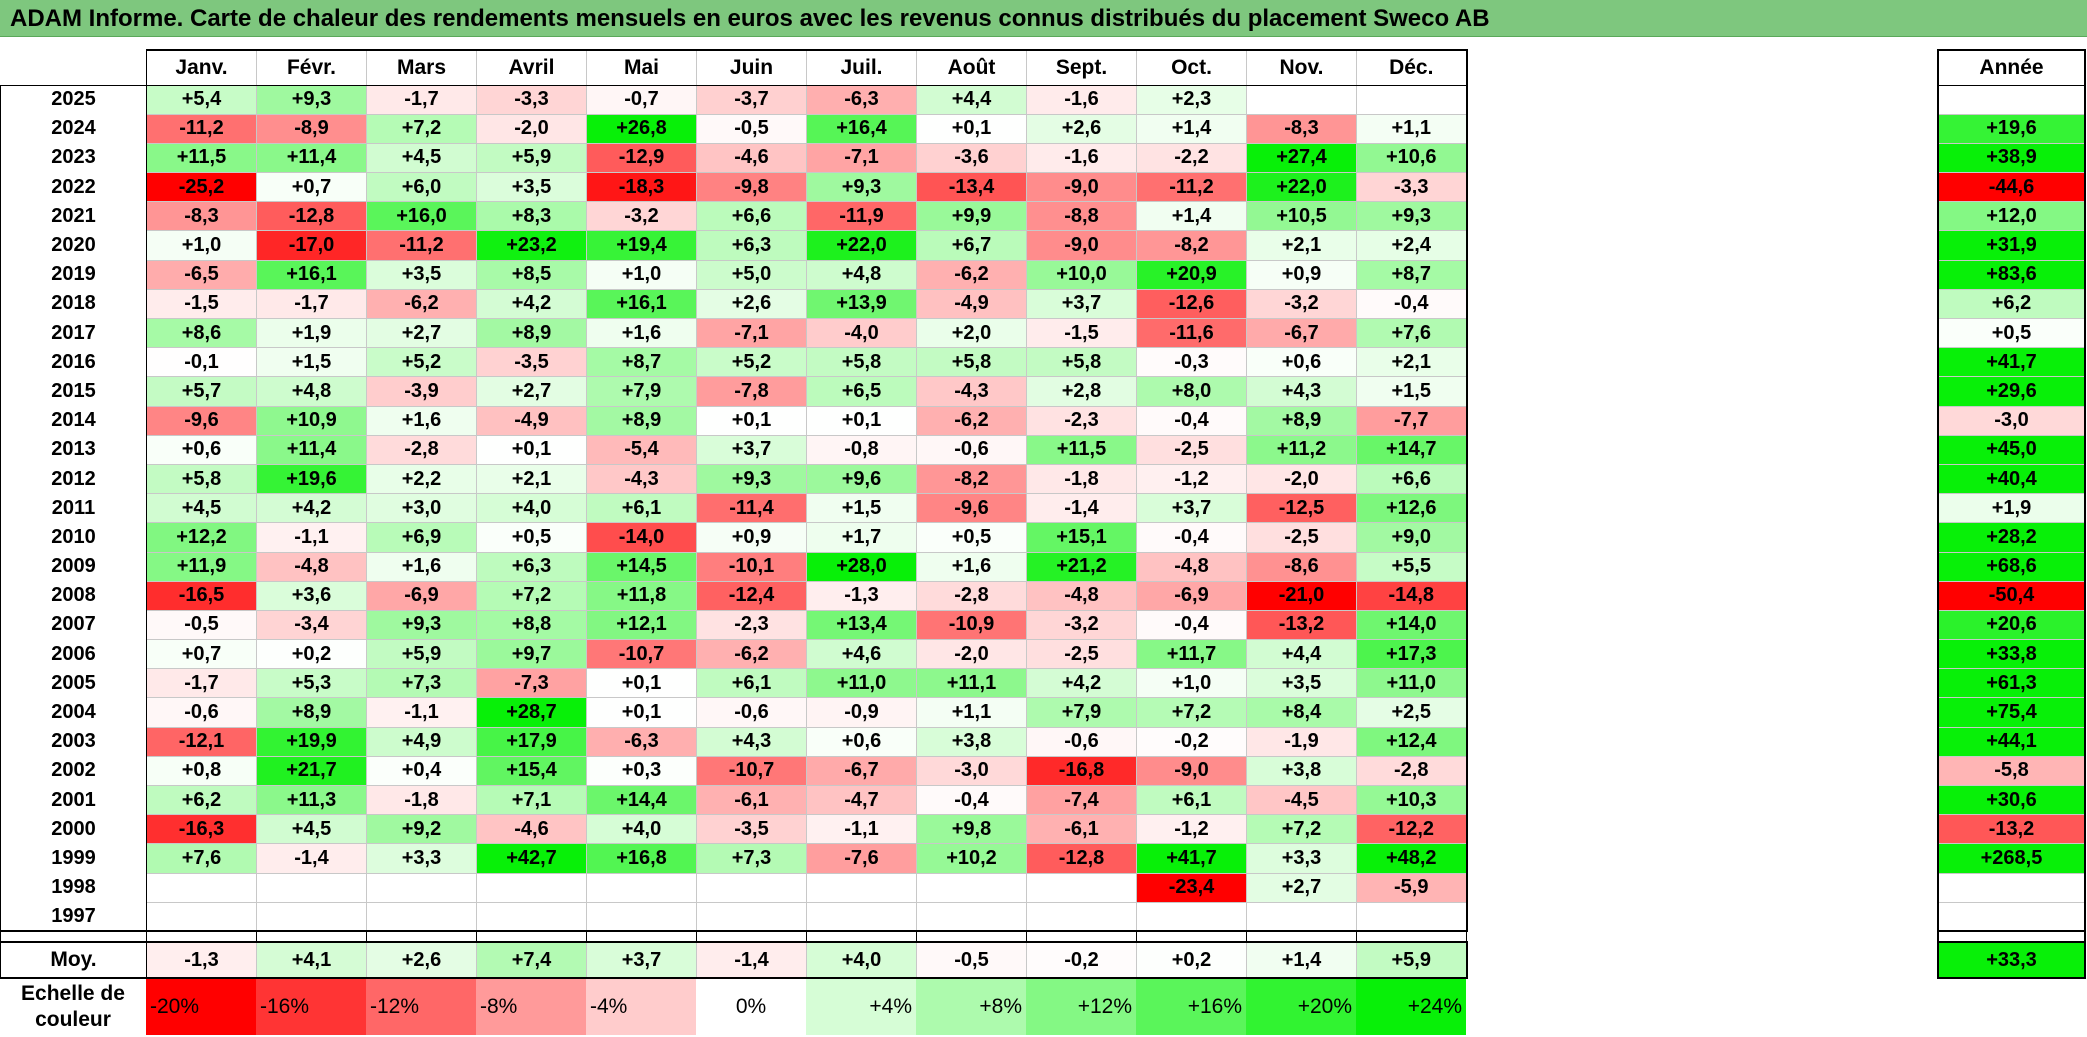  What do you see at coordinates (1191, 362) in the screenshot?
I see `cell-2016-10: -0,3` at bounding box center [1191, 362].